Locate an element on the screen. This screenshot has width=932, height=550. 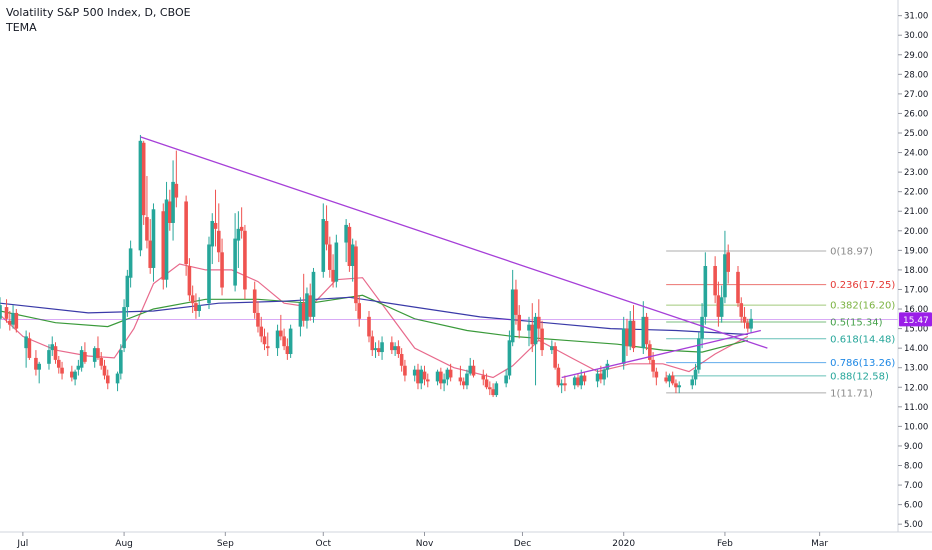
indicator-label: TEMA is located at coordinates (21, 27).